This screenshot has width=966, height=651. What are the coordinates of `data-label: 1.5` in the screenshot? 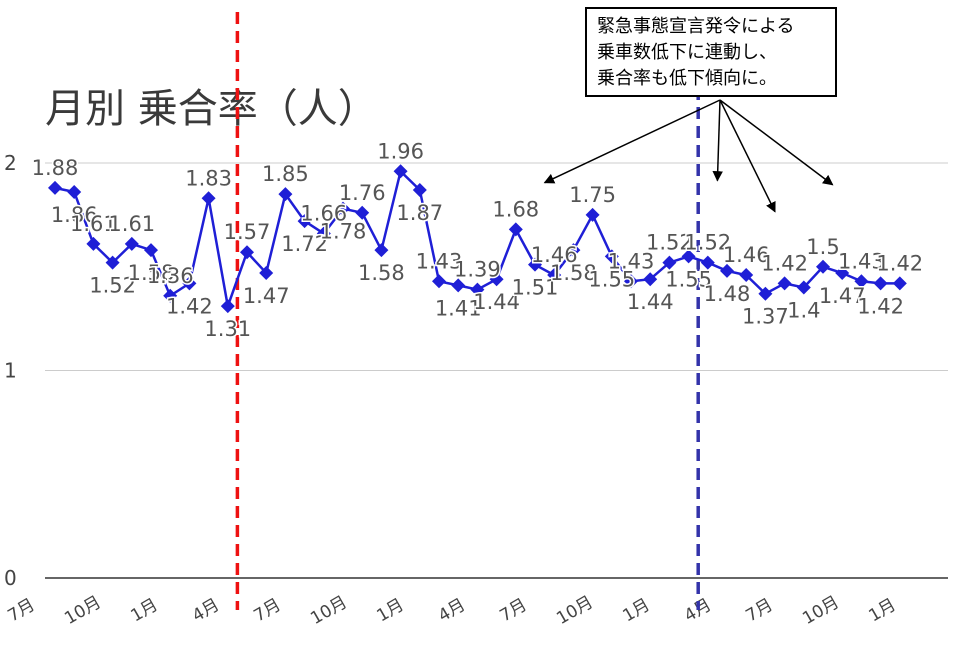 It's located at (822, 247).